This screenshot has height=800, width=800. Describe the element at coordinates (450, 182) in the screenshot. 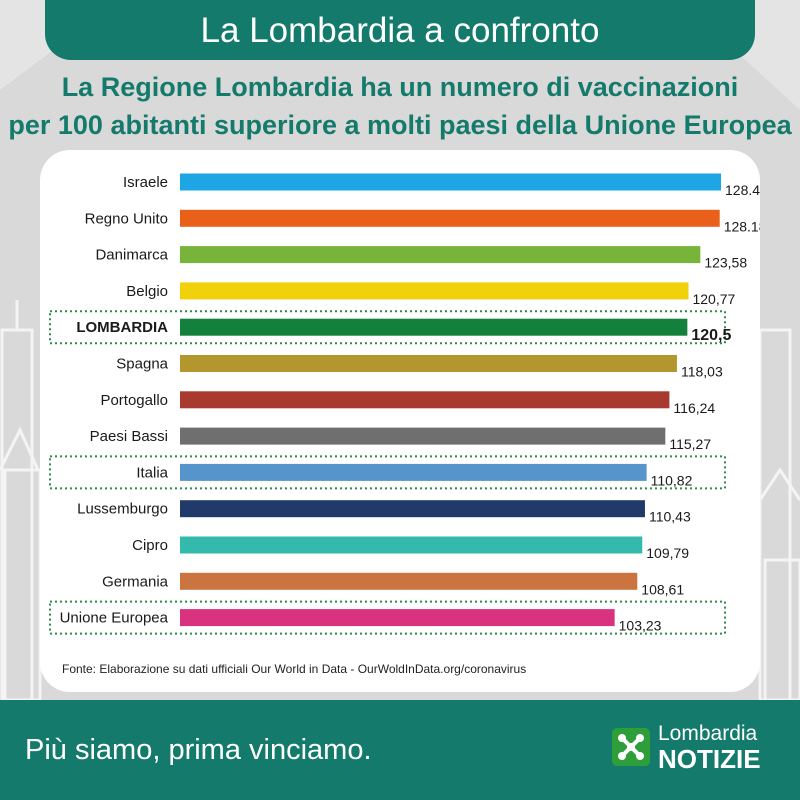

I see `bar-israele` at that location.